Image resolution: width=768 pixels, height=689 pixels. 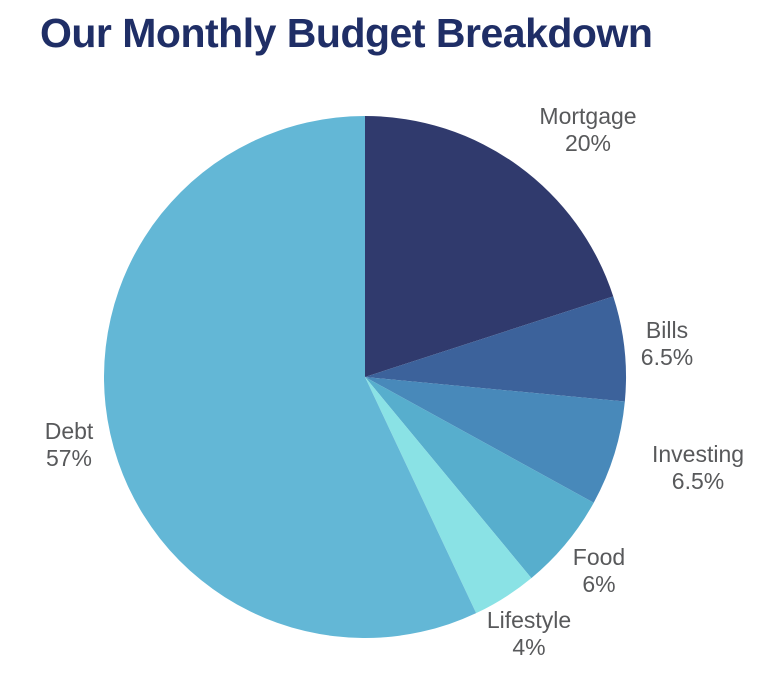 What do you see at coordinates (667, 330) in the screenshot?
I see `pie-label-name: Bills` at bounding box center [667, 330].